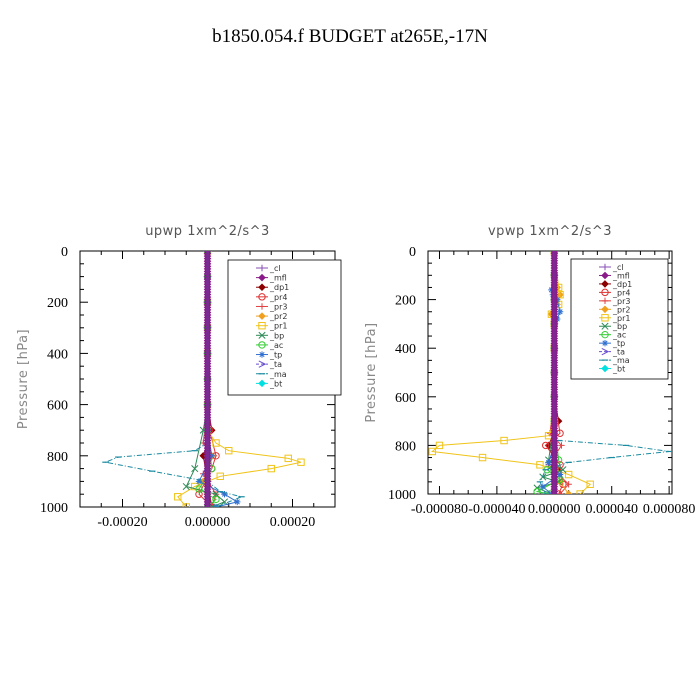 Image resolution: width=700 pixels, height=700 pixels. I want to click on y-tick-label: 200, so click(405, 301).